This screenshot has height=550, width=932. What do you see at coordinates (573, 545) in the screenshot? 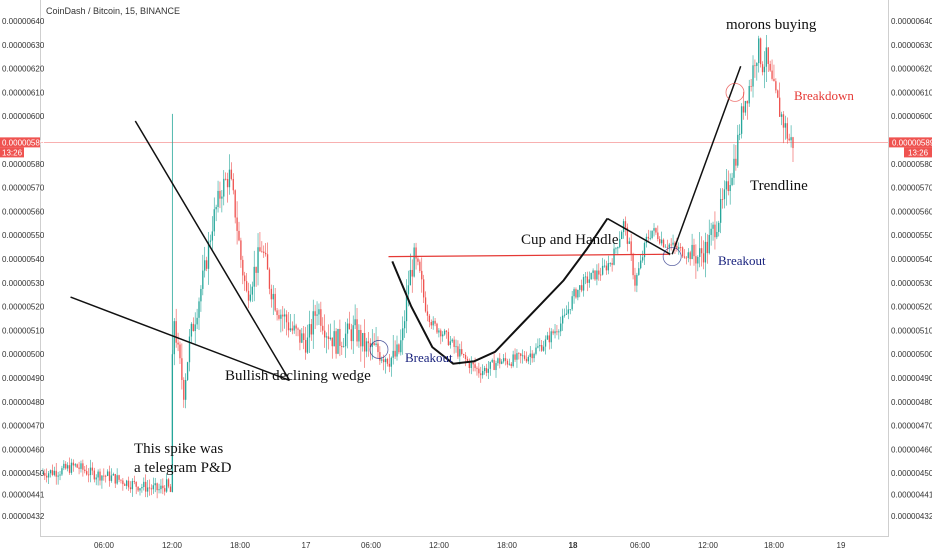
I see `x-tick: 18` at bounding box center [573, 545].